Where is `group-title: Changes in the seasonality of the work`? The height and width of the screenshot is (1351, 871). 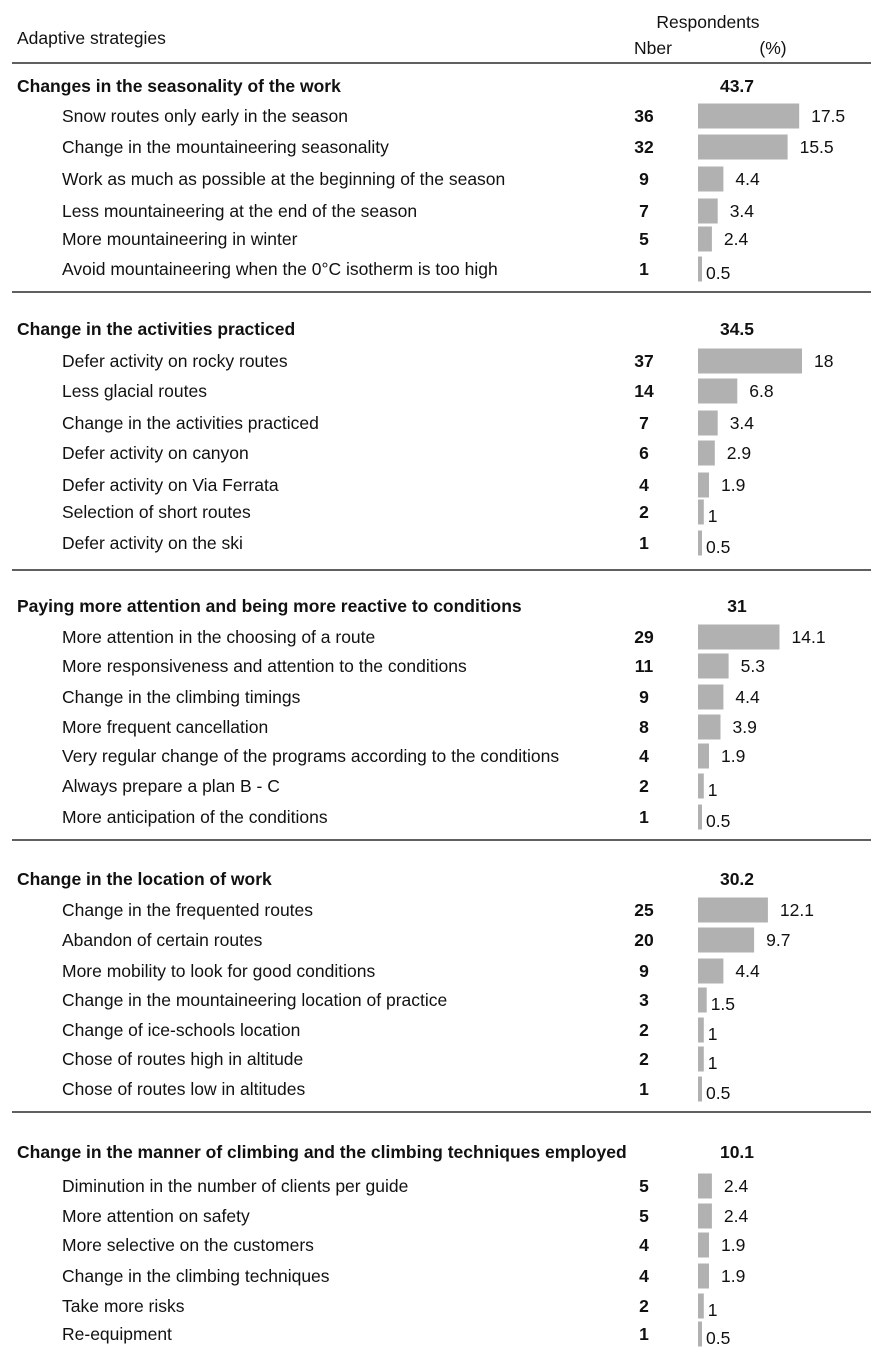 group-title: Changes in the seasonality of the work is located at coordinates (179, 86).